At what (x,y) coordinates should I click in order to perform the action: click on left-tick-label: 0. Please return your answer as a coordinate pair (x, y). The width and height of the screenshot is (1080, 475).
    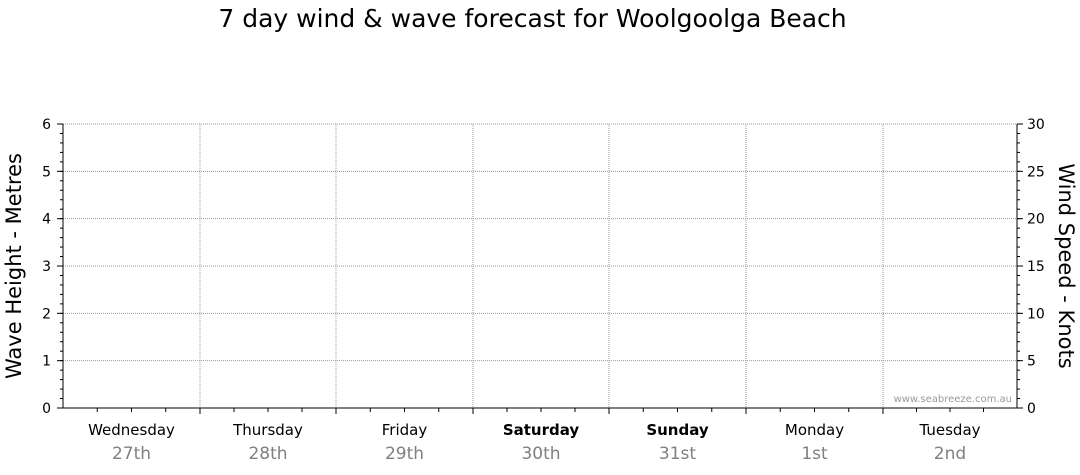
    Looking at the image, I should click on (46, 409).